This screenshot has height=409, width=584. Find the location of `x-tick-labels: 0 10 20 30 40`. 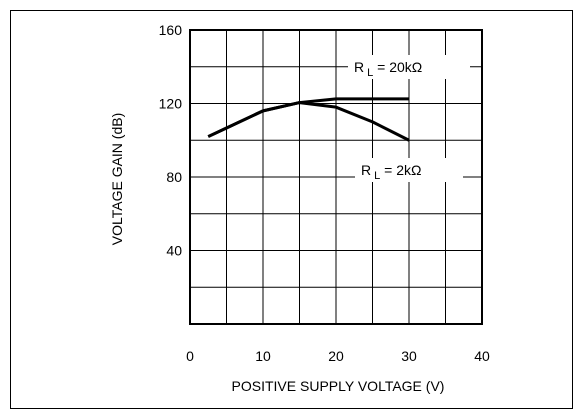

x-tick-labels: 0 10 20 30 40 is located at coordinates (338, 356).